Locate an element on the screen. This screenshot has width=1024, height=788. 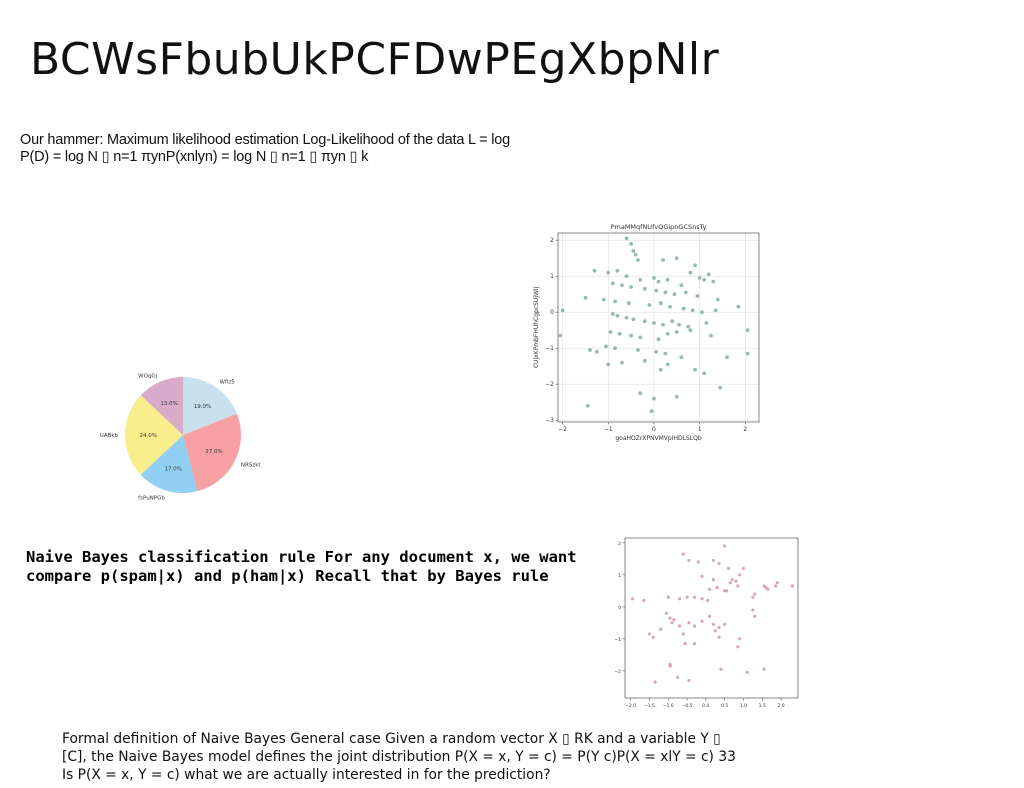
y-tick-label-2: 0 is located at coordinates (619, 608).